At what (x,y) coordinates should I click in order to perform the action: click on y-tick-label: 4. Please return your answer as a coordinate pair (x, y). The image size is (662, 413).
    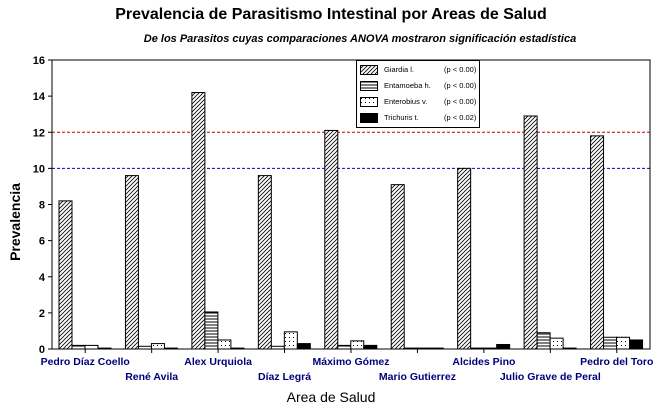
    Looking at the image, I should click on (42, 278).